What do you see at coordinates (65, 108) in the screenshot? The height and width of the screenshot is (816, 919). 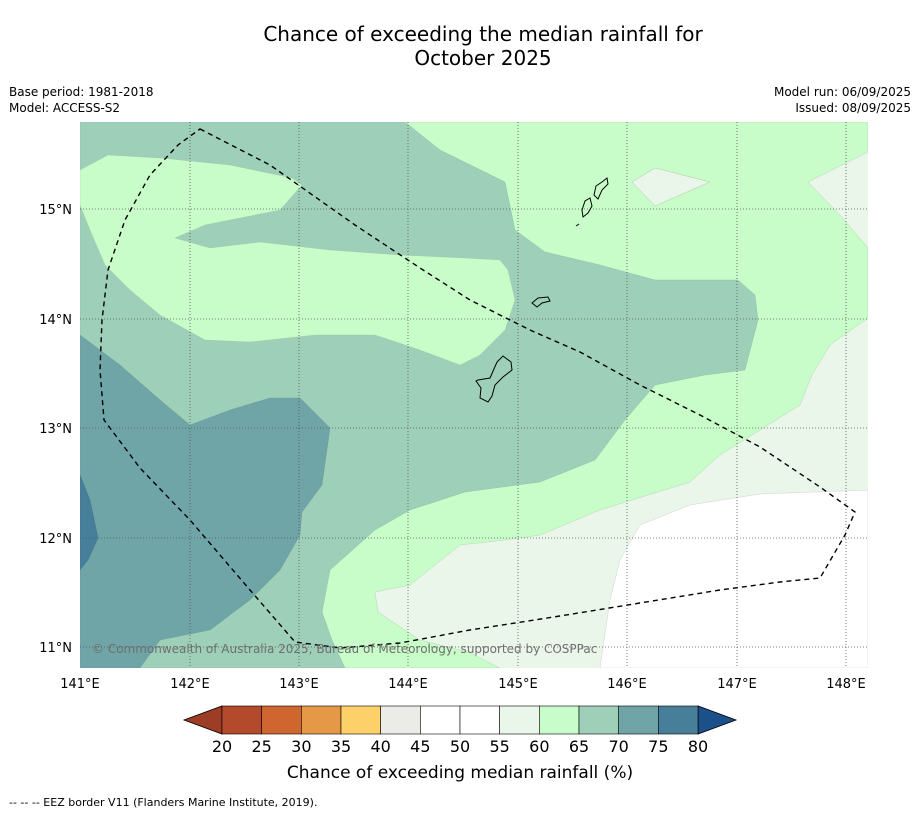 I see `model-name: Model: ACCESS-S2` at bounding box center [65, 108].